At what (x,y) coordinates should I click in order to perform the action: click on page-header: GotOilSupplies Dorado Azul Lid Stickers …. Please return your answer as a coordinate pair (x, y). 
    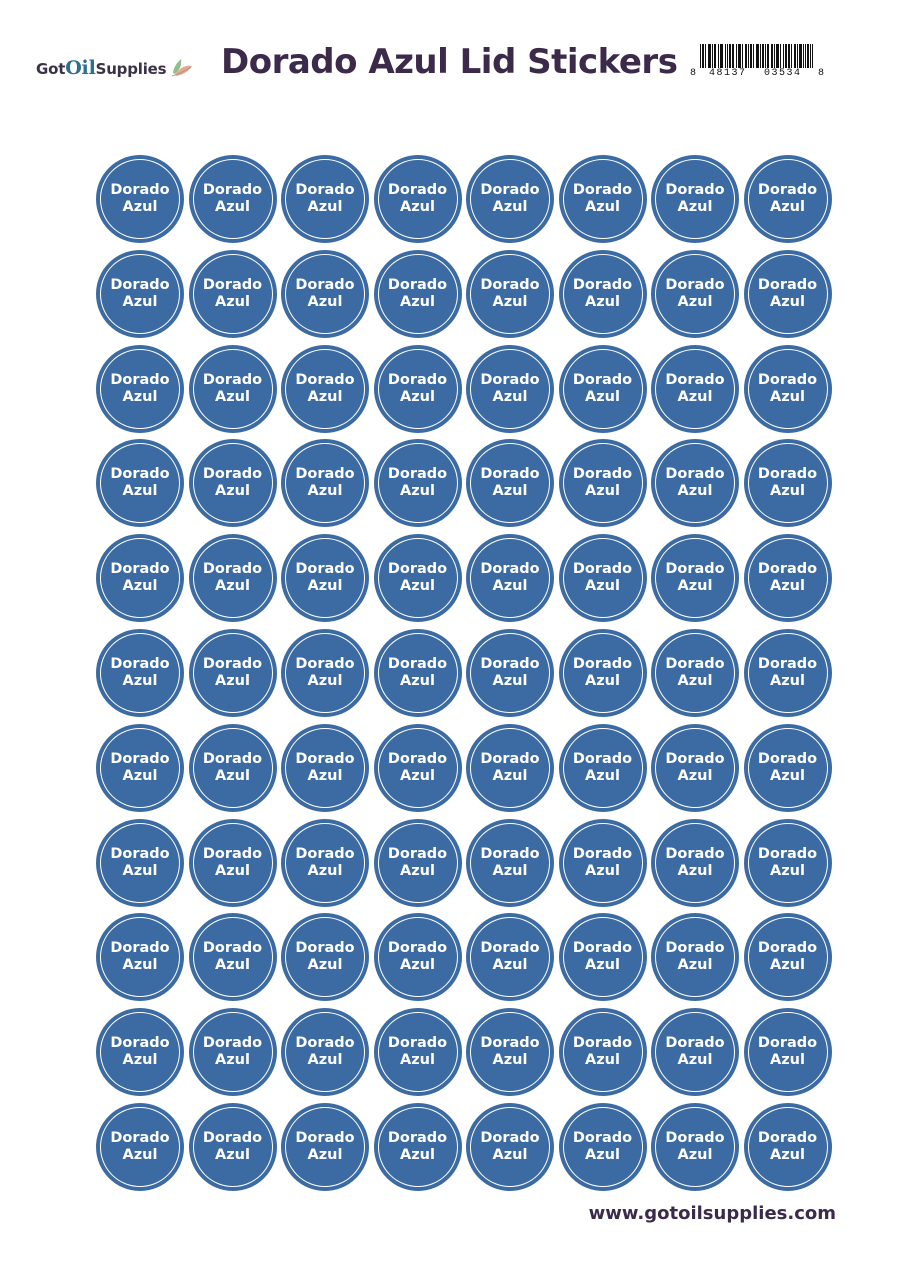
    Looking at the image, I should click on (453, 55).